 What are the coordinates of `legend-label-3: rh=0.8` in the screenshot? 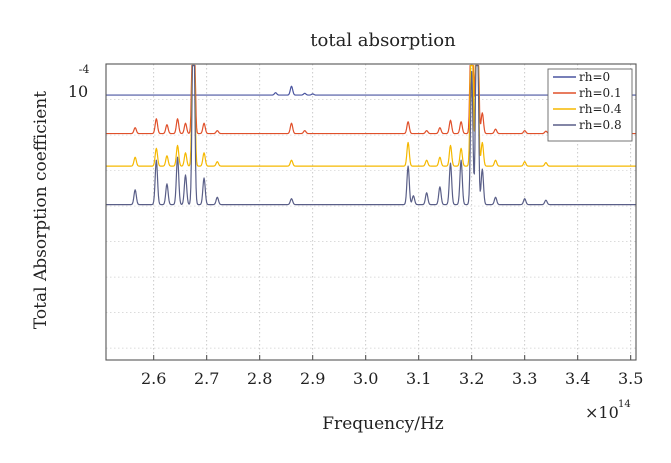 It's located at (600, 125).